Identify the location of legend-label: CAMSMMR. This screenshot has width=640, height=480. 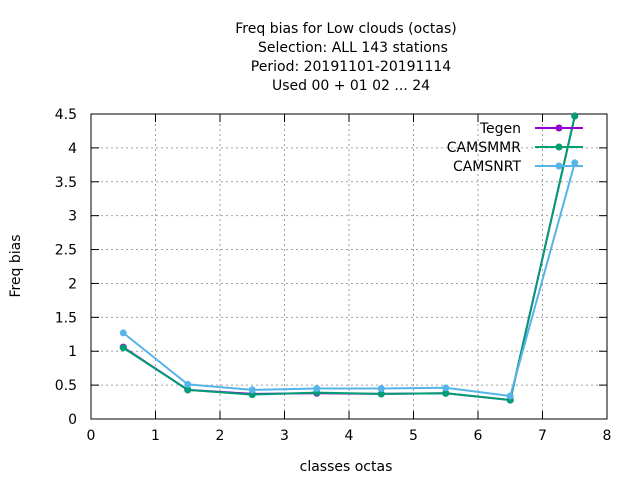
(484, 148).